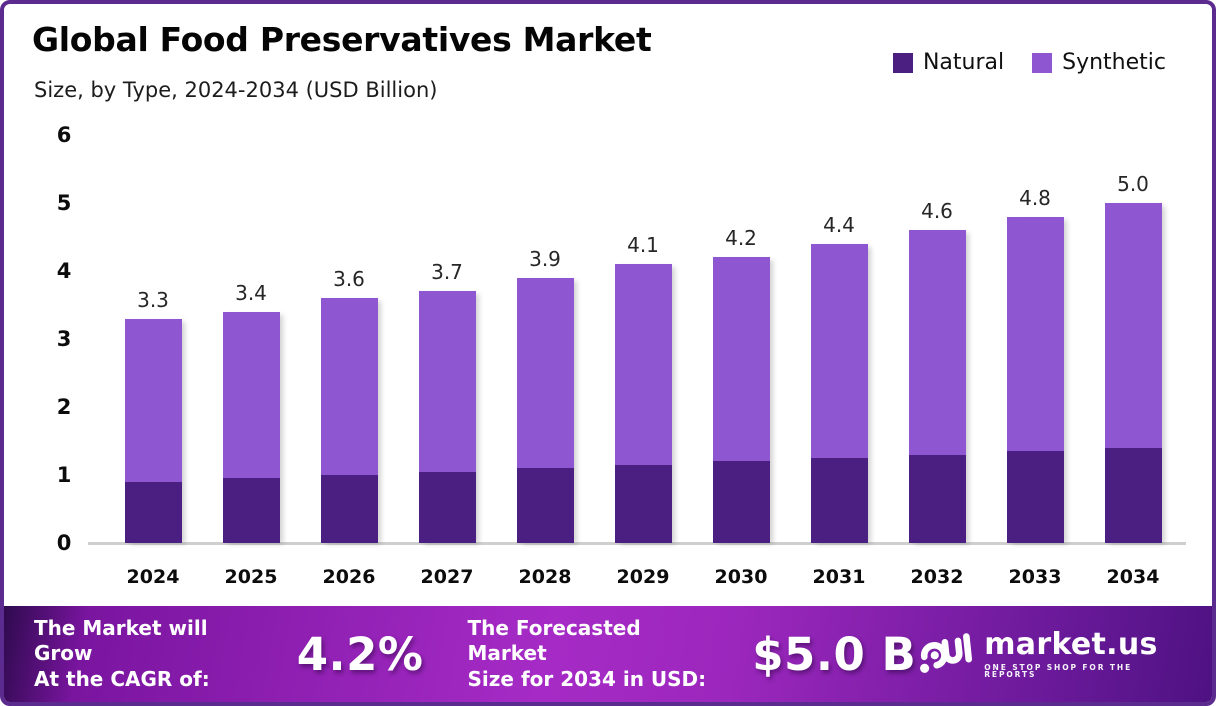 The image size is (1216, 706). What do you see at coordinates (64, 271) in the screenshot?
I see `y-tick-label: 4` at bounding box center [64, 271].